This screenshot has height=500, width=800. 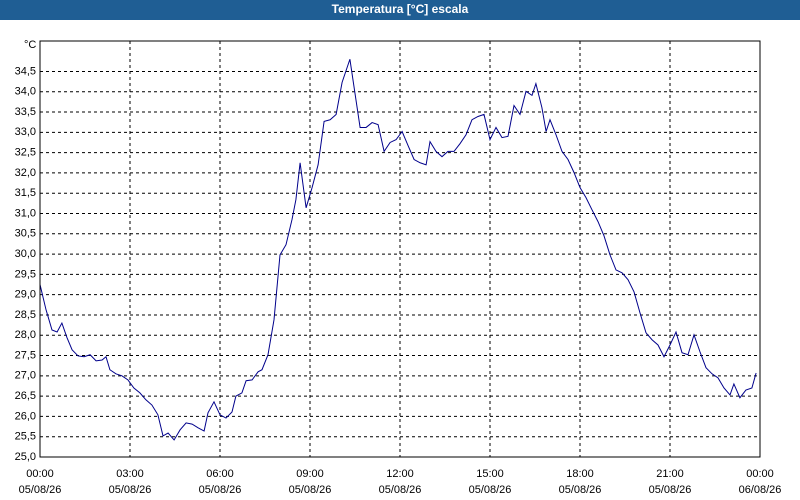 What do you see at coordinates (25, 71) in the screenshot?
I see `y-tick-label: 34,5` at bounding box center [25, 71].